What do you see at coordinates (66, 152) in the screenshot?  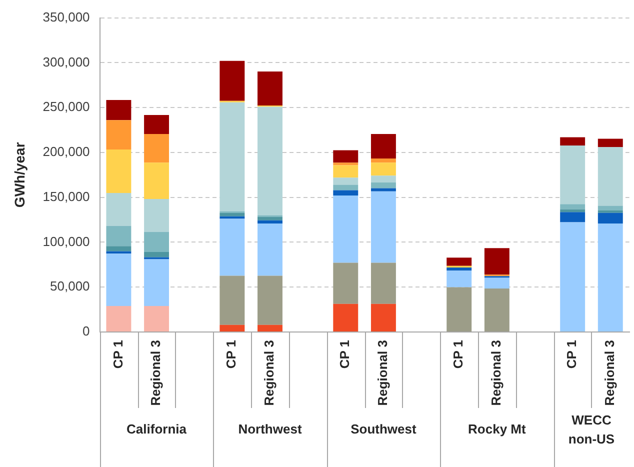 I see `y-tick-label: 200,000` at bounding box center [66, 152].